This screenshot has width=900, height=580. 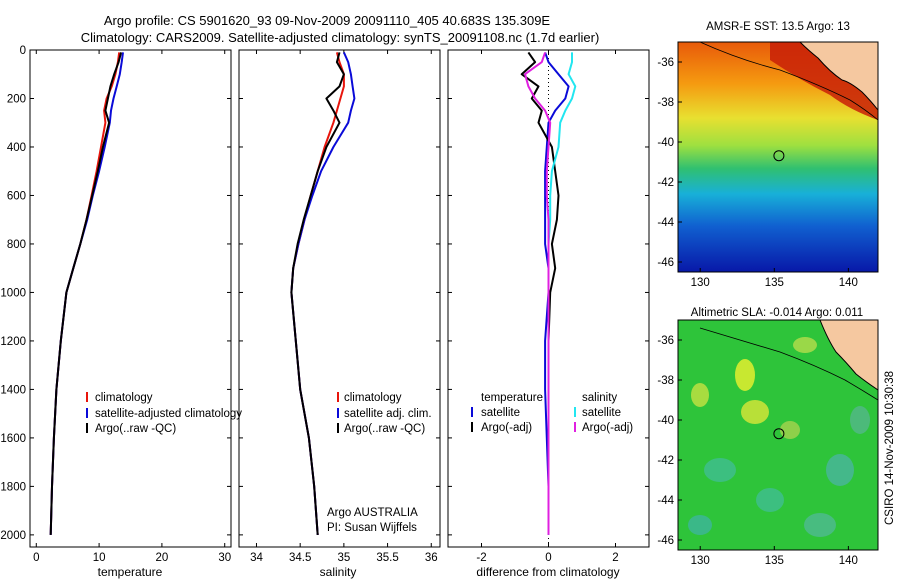 I want to click on difference-ticks: -2 0 2, so click(x=547, y=307).